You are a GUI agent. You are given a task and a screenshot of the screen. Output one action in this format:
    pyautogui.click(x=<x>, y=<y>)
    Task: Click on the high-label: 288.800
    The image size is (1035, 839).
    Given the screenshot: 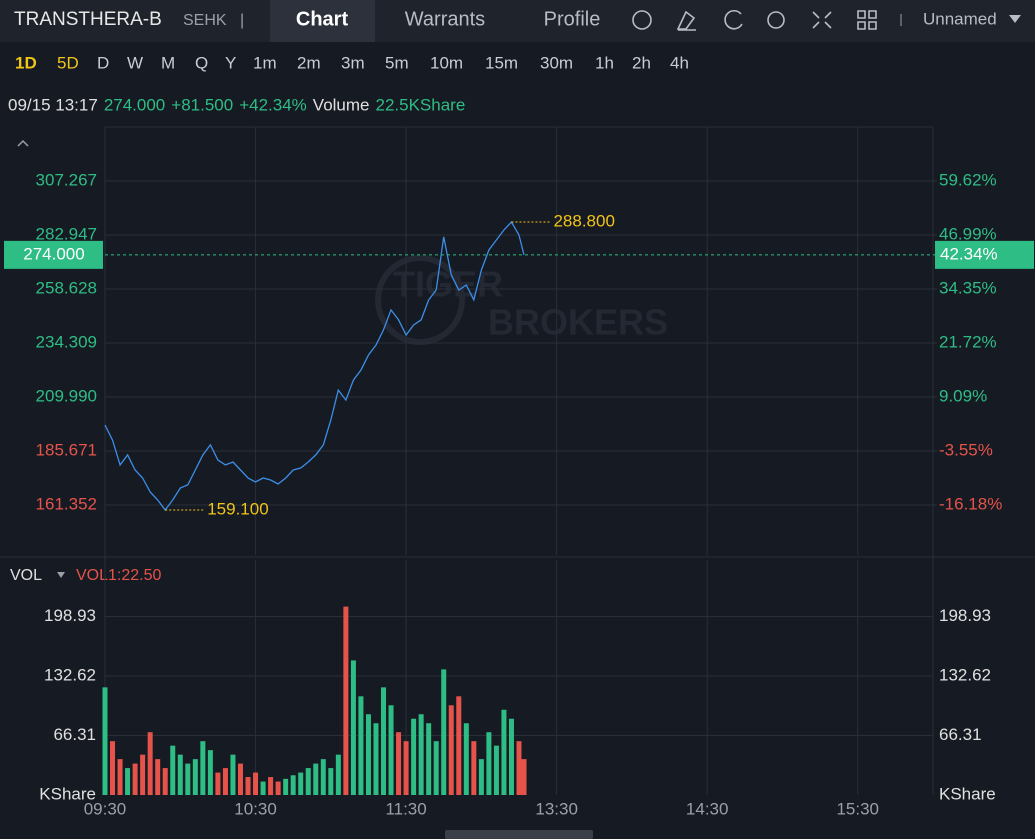 What is the action you would take?
    pyautogui.click(x=583, y=220)
    